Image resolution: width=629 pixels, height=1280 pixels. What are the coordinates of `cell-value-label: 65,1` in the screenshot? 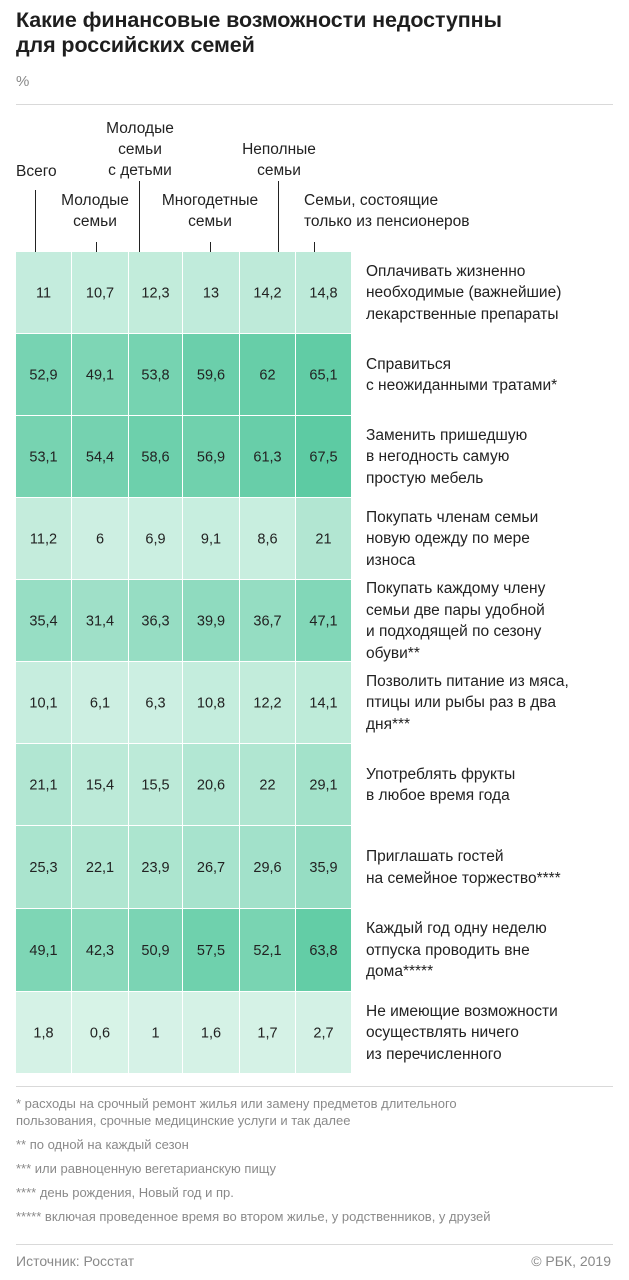 It's located at (323, 376).